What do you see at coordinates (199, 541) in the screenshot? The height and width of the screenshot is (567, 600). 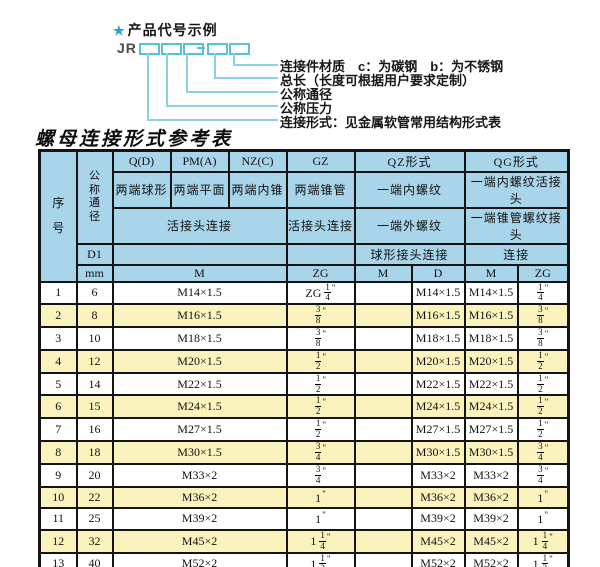 I see `m-cell: M45×2` at bounding box center [199, 541].